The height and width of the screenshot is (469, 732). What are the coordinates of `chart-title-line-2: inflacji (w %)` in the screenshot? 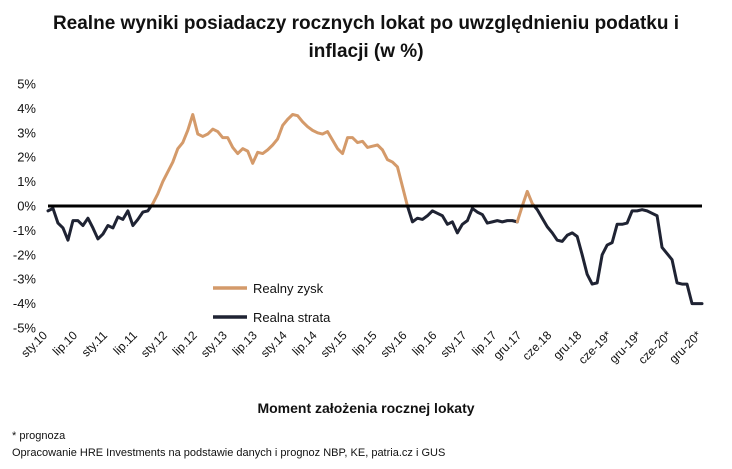 It's located at (366, 51).